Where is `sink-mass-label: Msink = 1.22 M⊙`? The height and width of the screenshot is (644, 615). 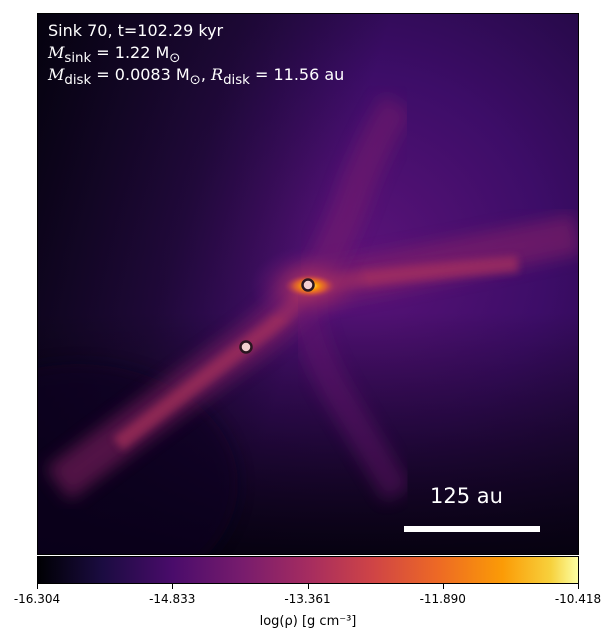 sink-mass-label: Msink = 1.22 M⊙ is located at coordinates (114, 55).